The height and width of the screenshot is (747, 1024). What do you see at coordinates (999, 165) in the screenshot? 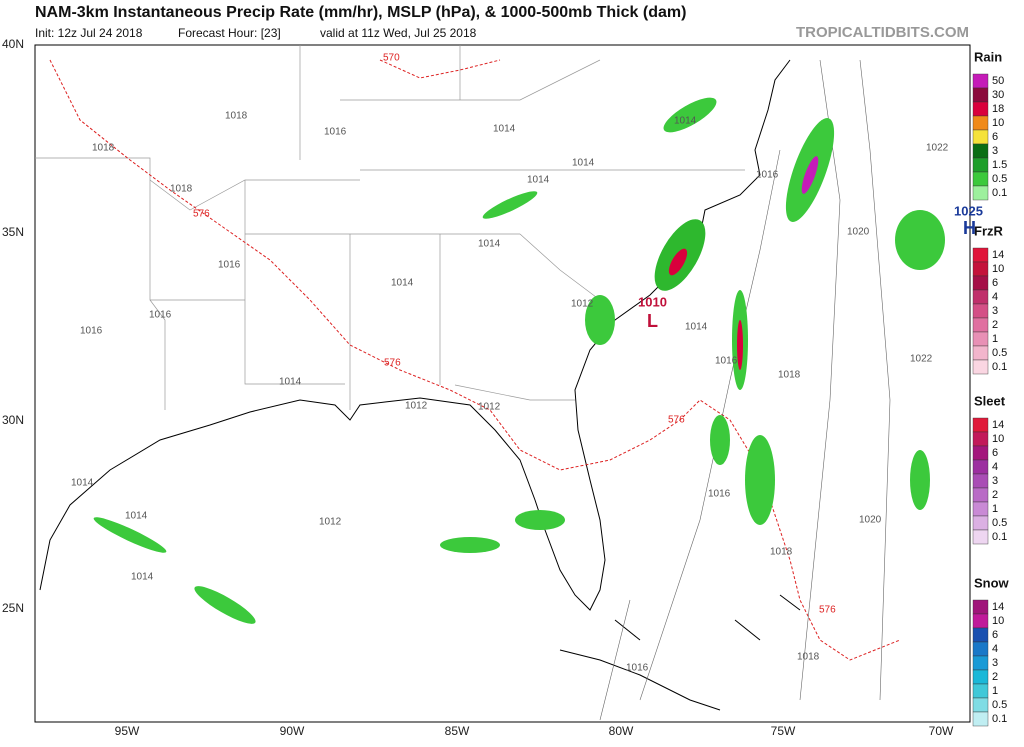
I see `legend-label: 1.5` at bounding box center [999, 165].